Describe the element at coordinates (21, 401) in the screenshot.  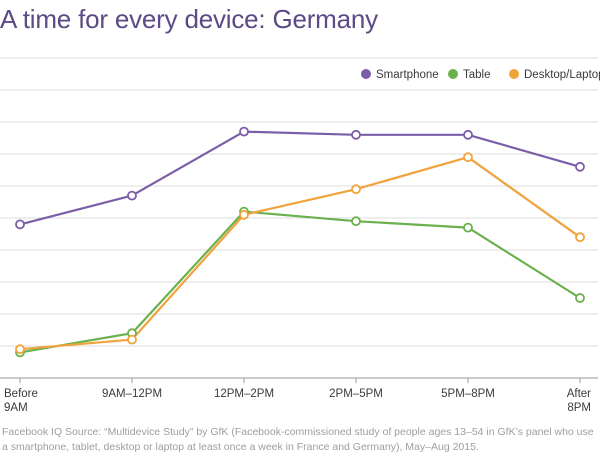
I see `x-tick-label: Before 9AM` at that location.